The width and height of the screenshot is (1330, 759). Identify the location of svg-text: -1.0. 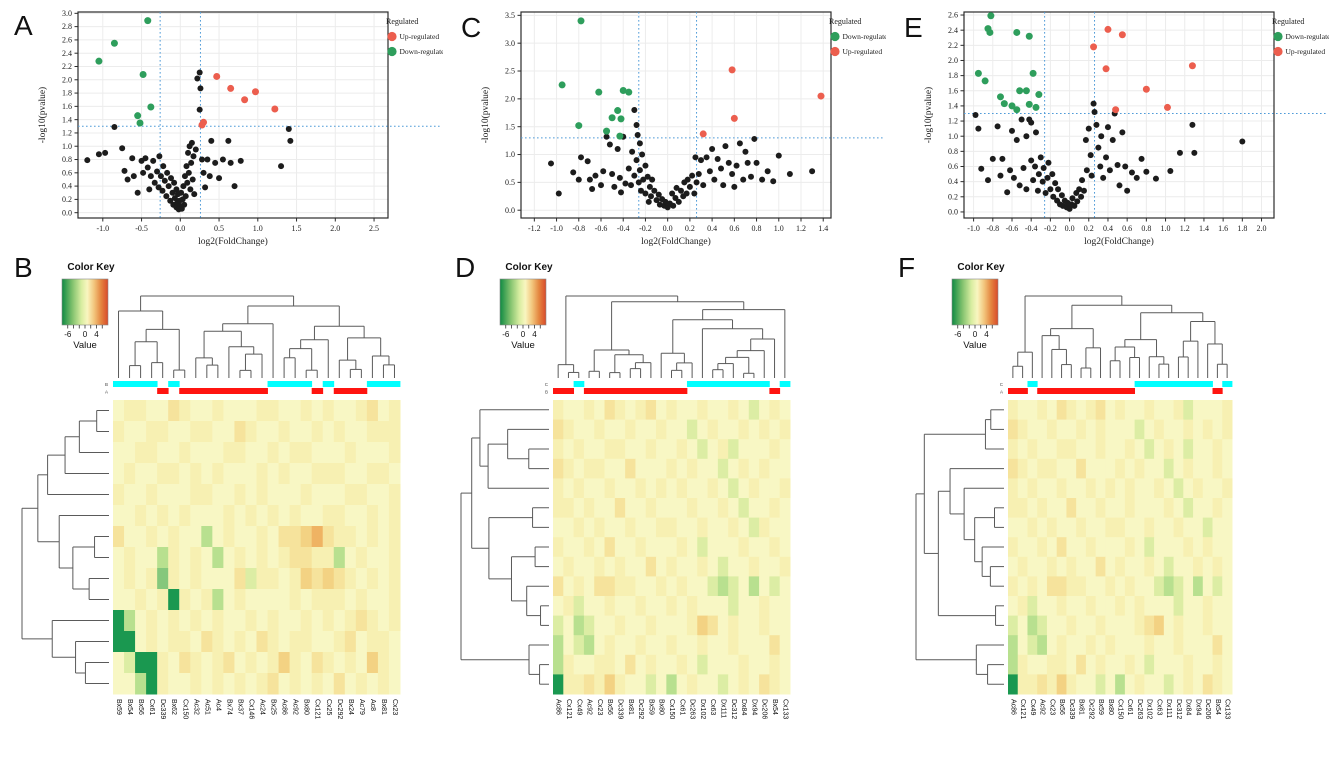
(556, 228).